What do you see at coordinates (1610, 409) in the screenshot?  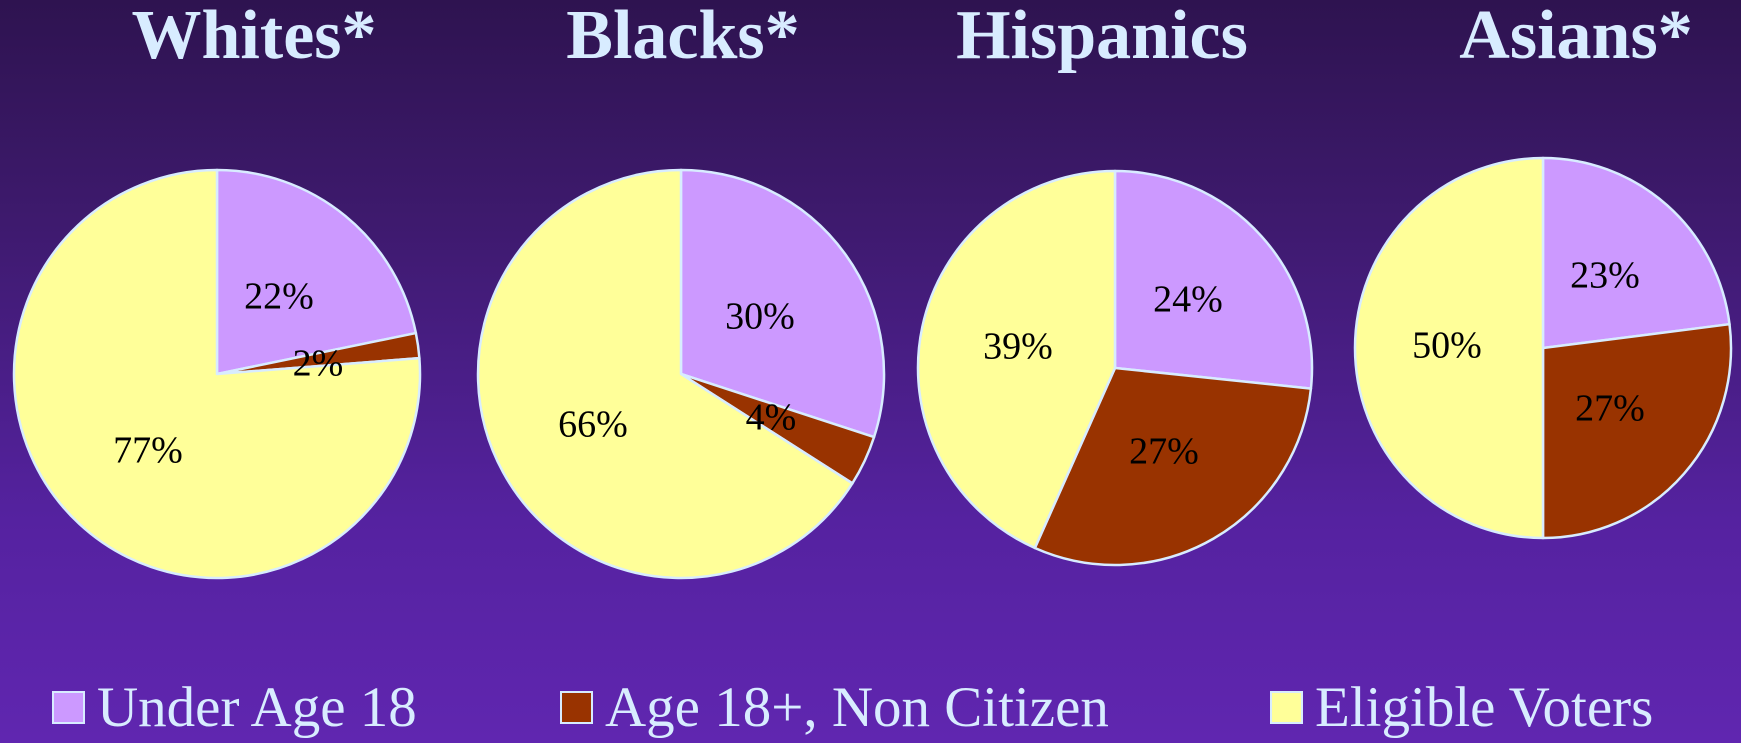 I see `pie-label-asians-non-citizen: 27%` at bounding box center [1610, 409].